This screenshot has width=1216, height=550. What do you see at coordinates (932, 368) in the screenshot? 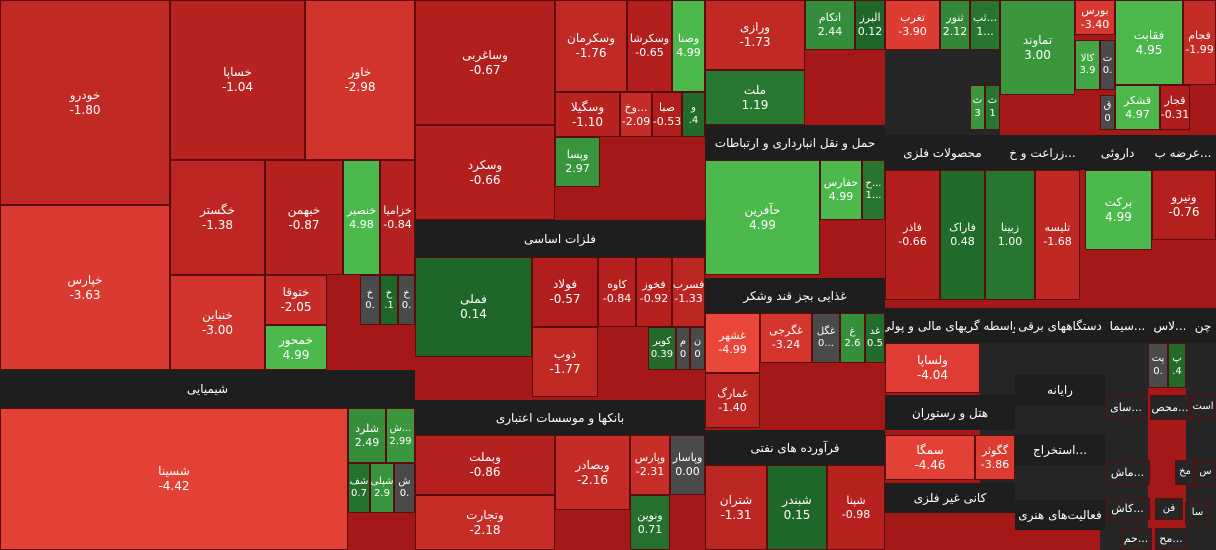
I see `stock-tile: ولساپا -4.04` at bounding box center [932, 368].